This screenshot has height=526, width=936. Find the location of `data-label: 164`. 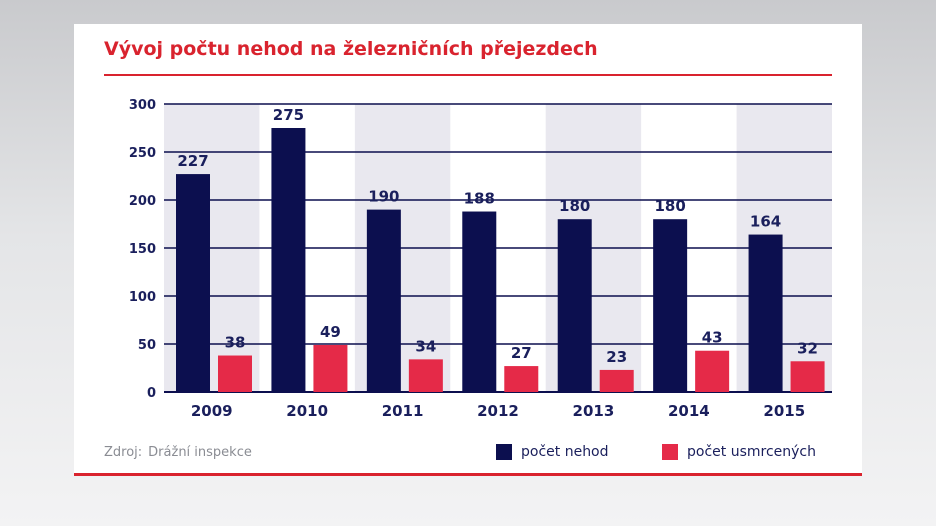

data-label: 164 is located at coordinates (765, 222).